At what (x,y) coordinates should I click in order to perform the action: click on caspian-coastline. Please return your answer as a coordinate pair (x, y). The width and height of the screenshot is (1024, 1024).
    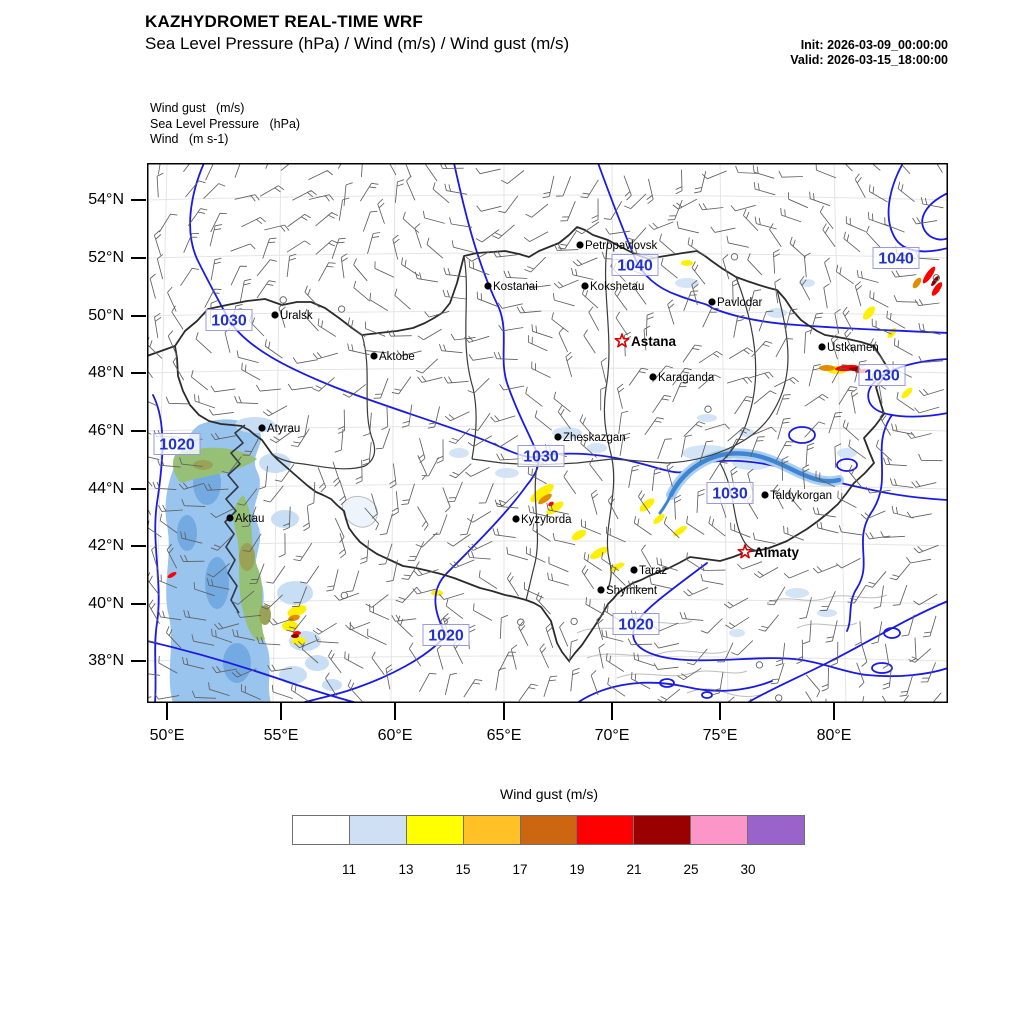
    Looking at the image, I should click on (235, 519).